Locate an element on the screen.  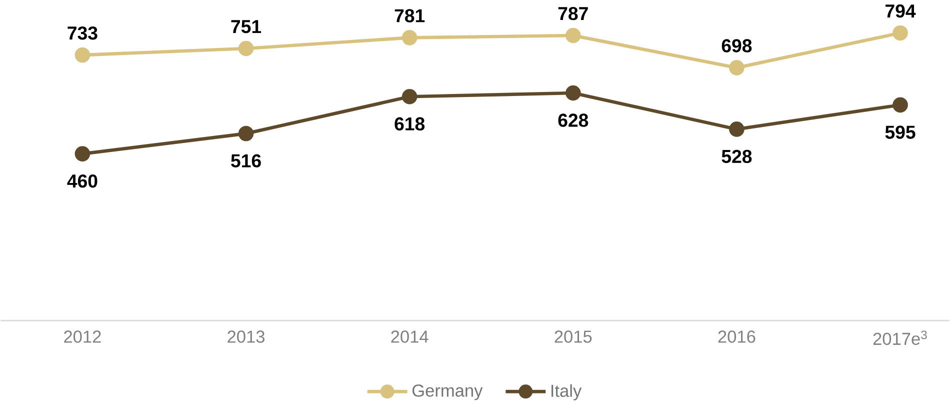
data-label: 618 is located at coordinates (409, 123).